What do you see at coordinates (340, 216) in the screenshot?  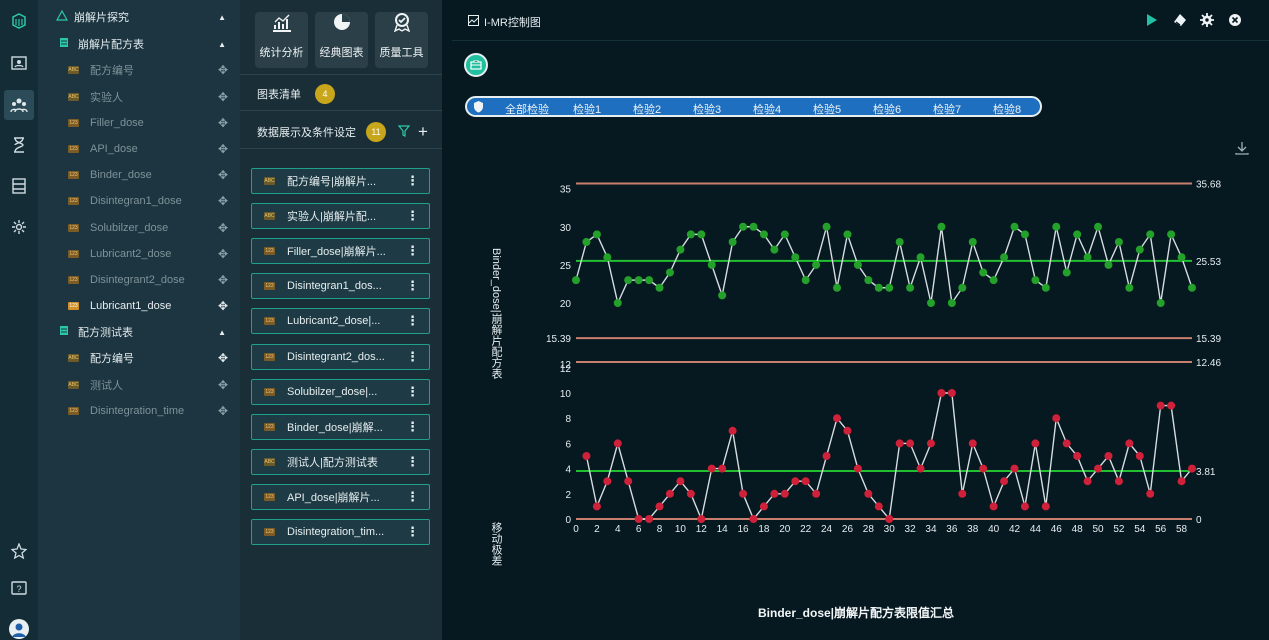 I see `condition-item: ABC 实验人|崩解片配... ⋮` at bounding box center [340, 216].